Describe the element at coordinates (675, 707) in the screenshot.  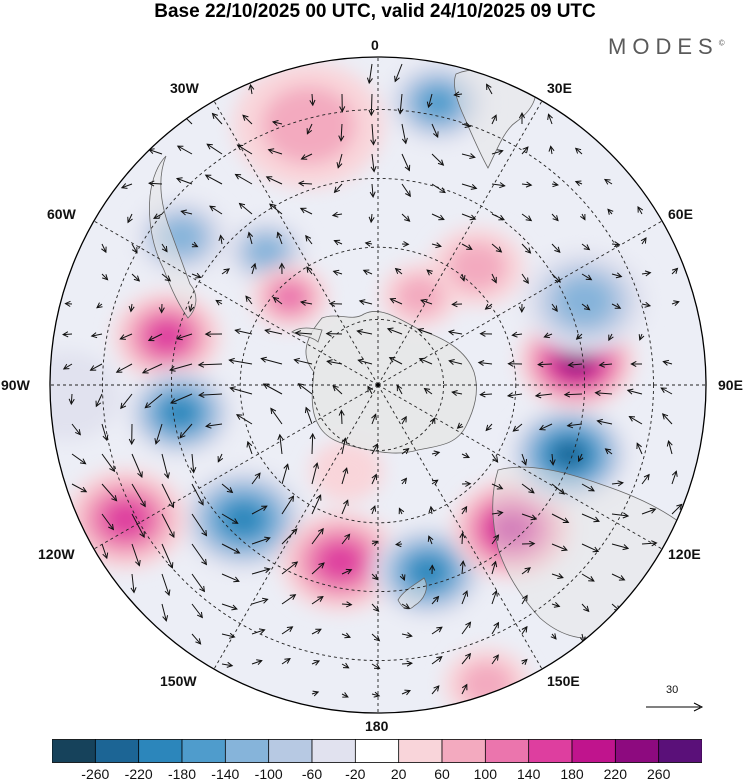
I see `reference-vector` at that location.